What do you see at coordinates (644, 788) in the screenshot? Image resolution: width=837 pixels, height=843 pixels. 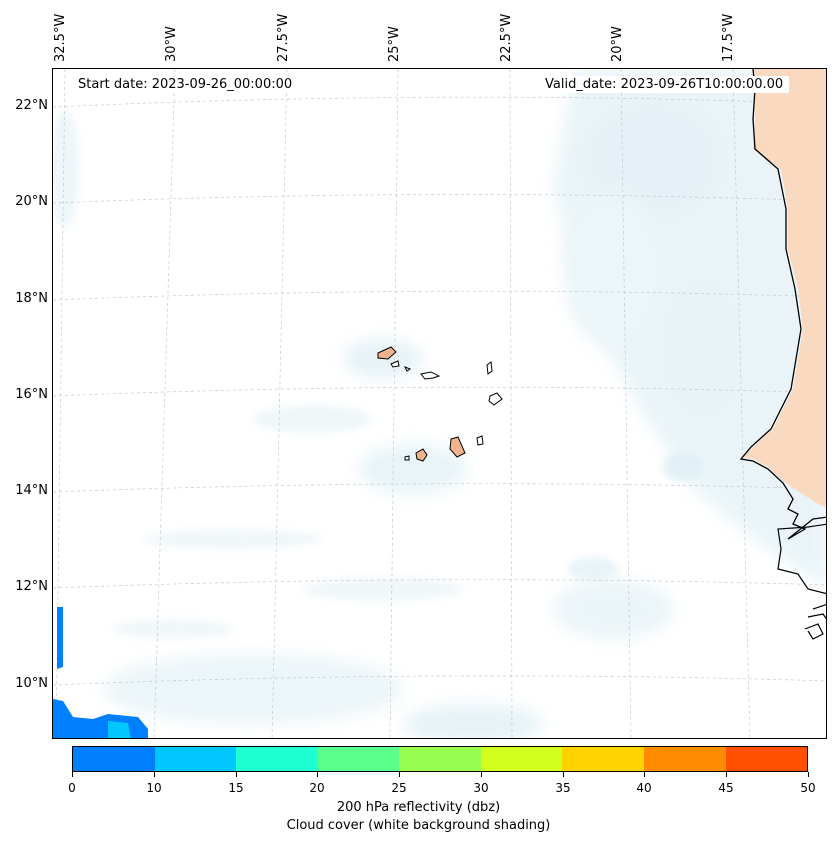 I see `colorbar-tick-label: 40` at bounding box center [644, 788].